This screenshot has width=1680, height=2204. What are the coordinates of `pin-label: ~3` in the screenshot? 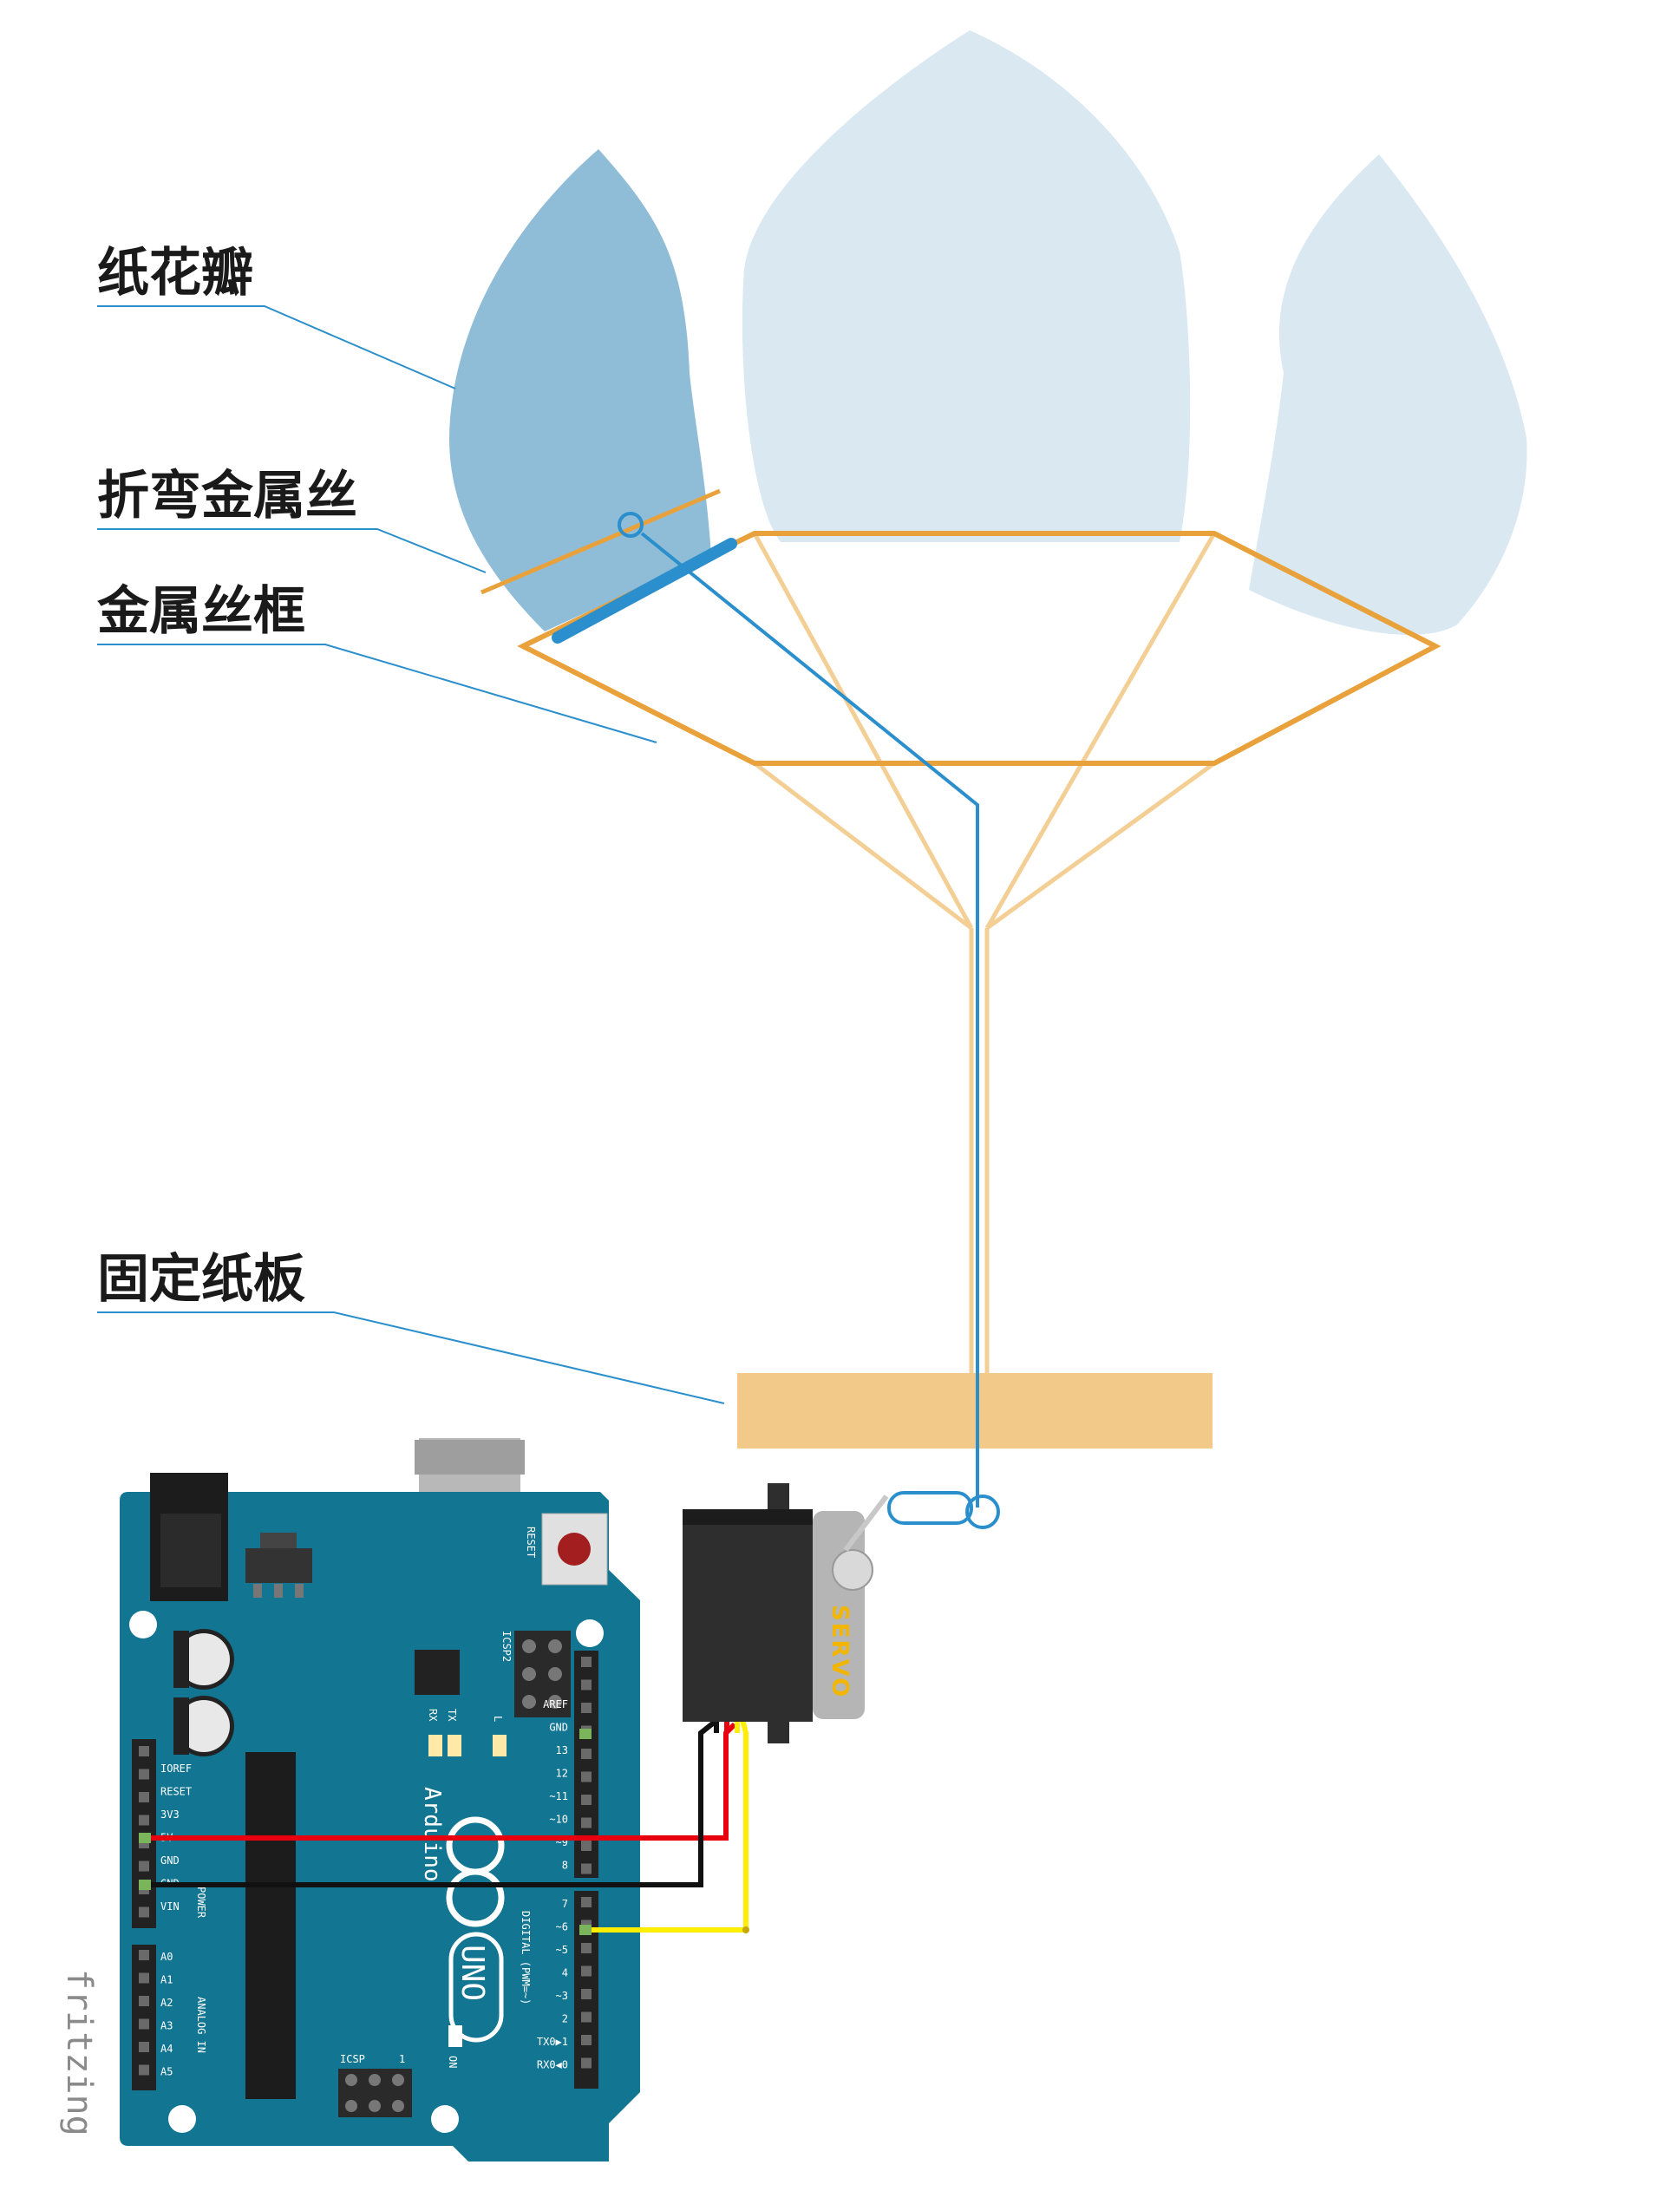 It's located at (562, 1996).